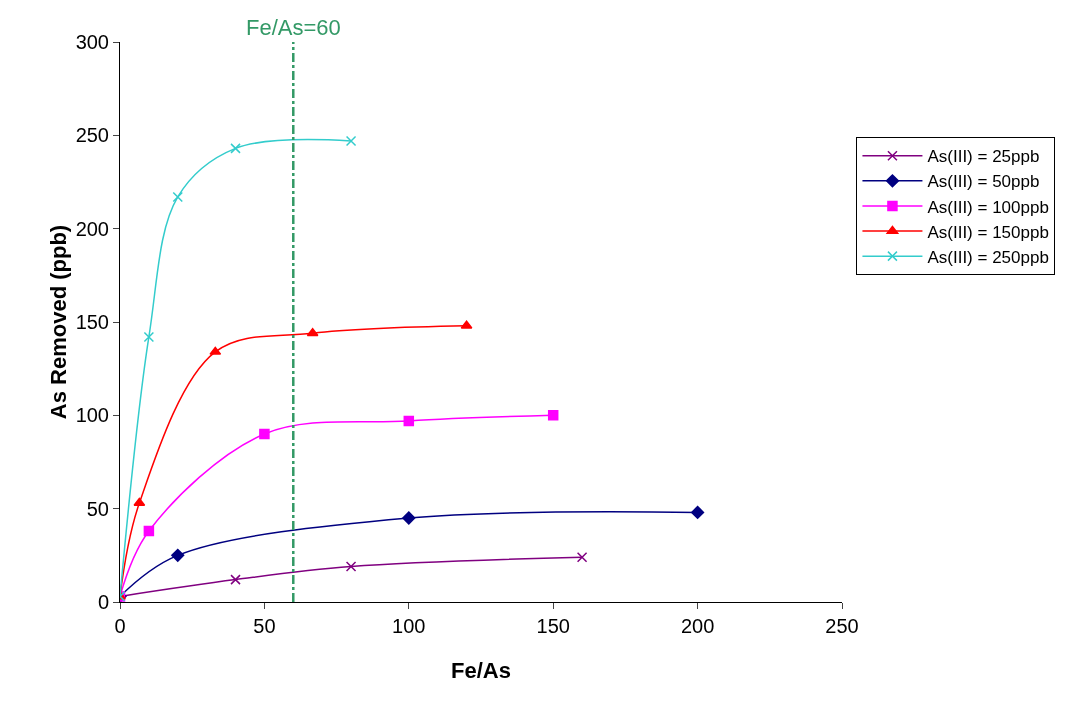 The width and height of the screenshot is (1067, 707). What do you see at coordinates (97, 508) in the screenshot?
I see `y-tick-label: 50` at bounding box center [97, 508].